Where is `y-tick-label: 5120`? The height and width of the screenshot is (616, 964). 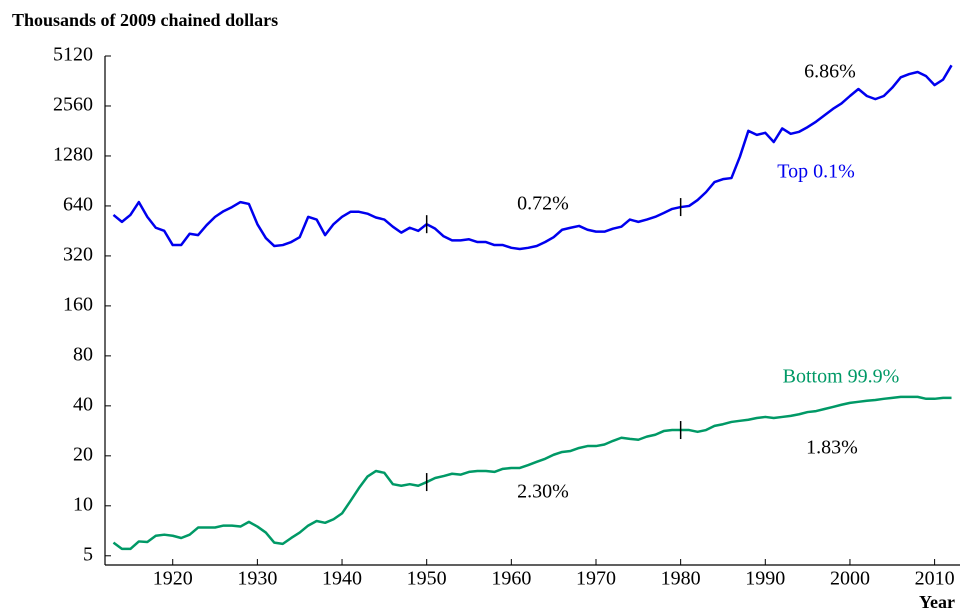 y-tick-label: 5120 is located at coordinates (73, 55).